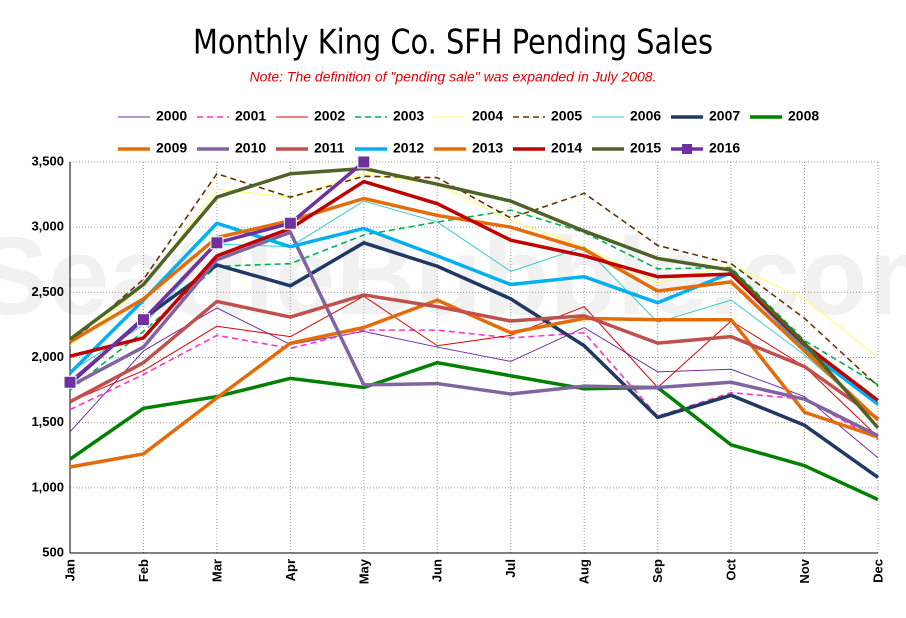 This screenshot has height=618, width=906. What do you see at coordinates (47, 486) in the screenshot?
I see `y-tick-label: 1,000` at bounding box center [47, 486].